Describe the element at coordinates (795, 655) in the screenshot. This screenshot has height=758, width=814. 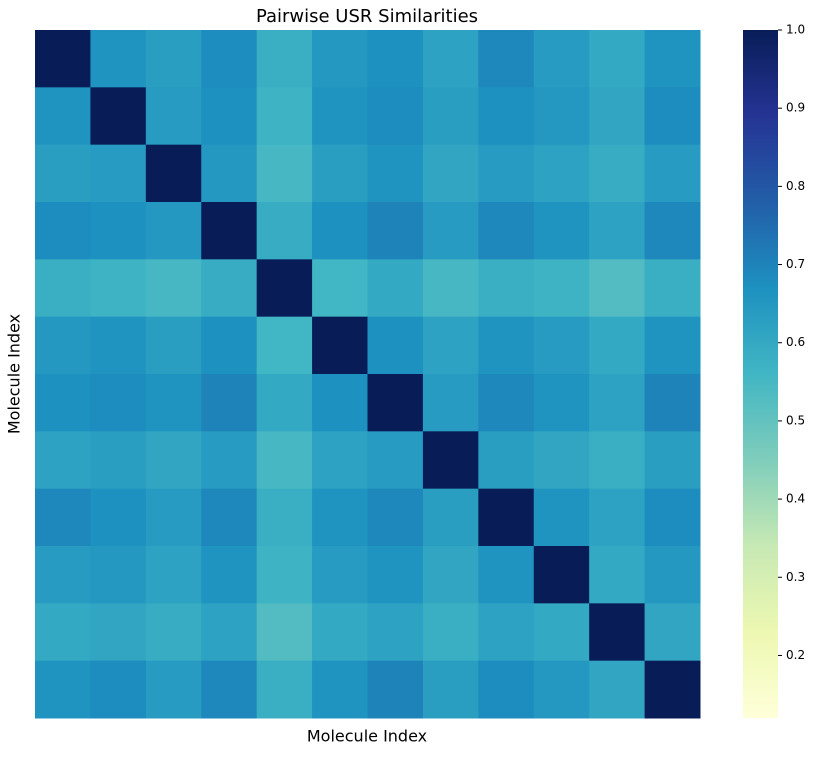
I see `colorbar-tick-label: 0.2` at that location.